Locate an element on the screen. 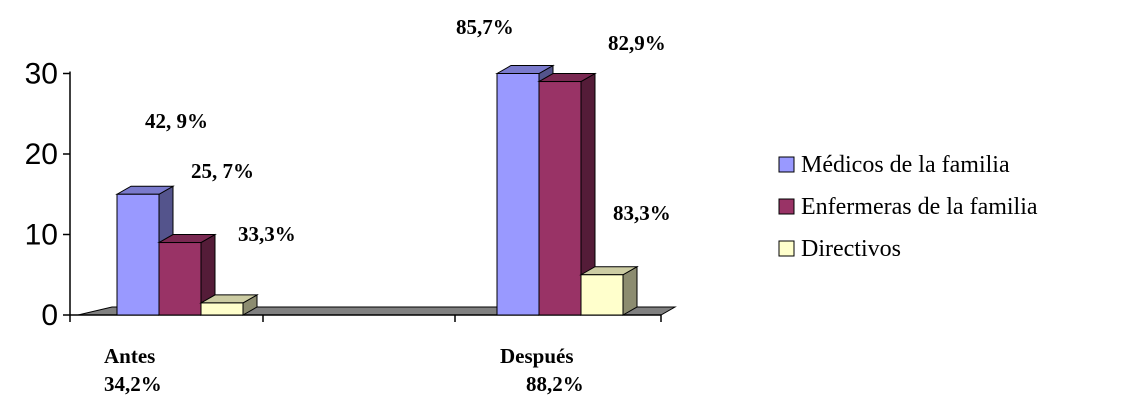 The width and height of the screenshot is (1130, 395). category-total-label: 88,2% is located at coordinates (555, 383).